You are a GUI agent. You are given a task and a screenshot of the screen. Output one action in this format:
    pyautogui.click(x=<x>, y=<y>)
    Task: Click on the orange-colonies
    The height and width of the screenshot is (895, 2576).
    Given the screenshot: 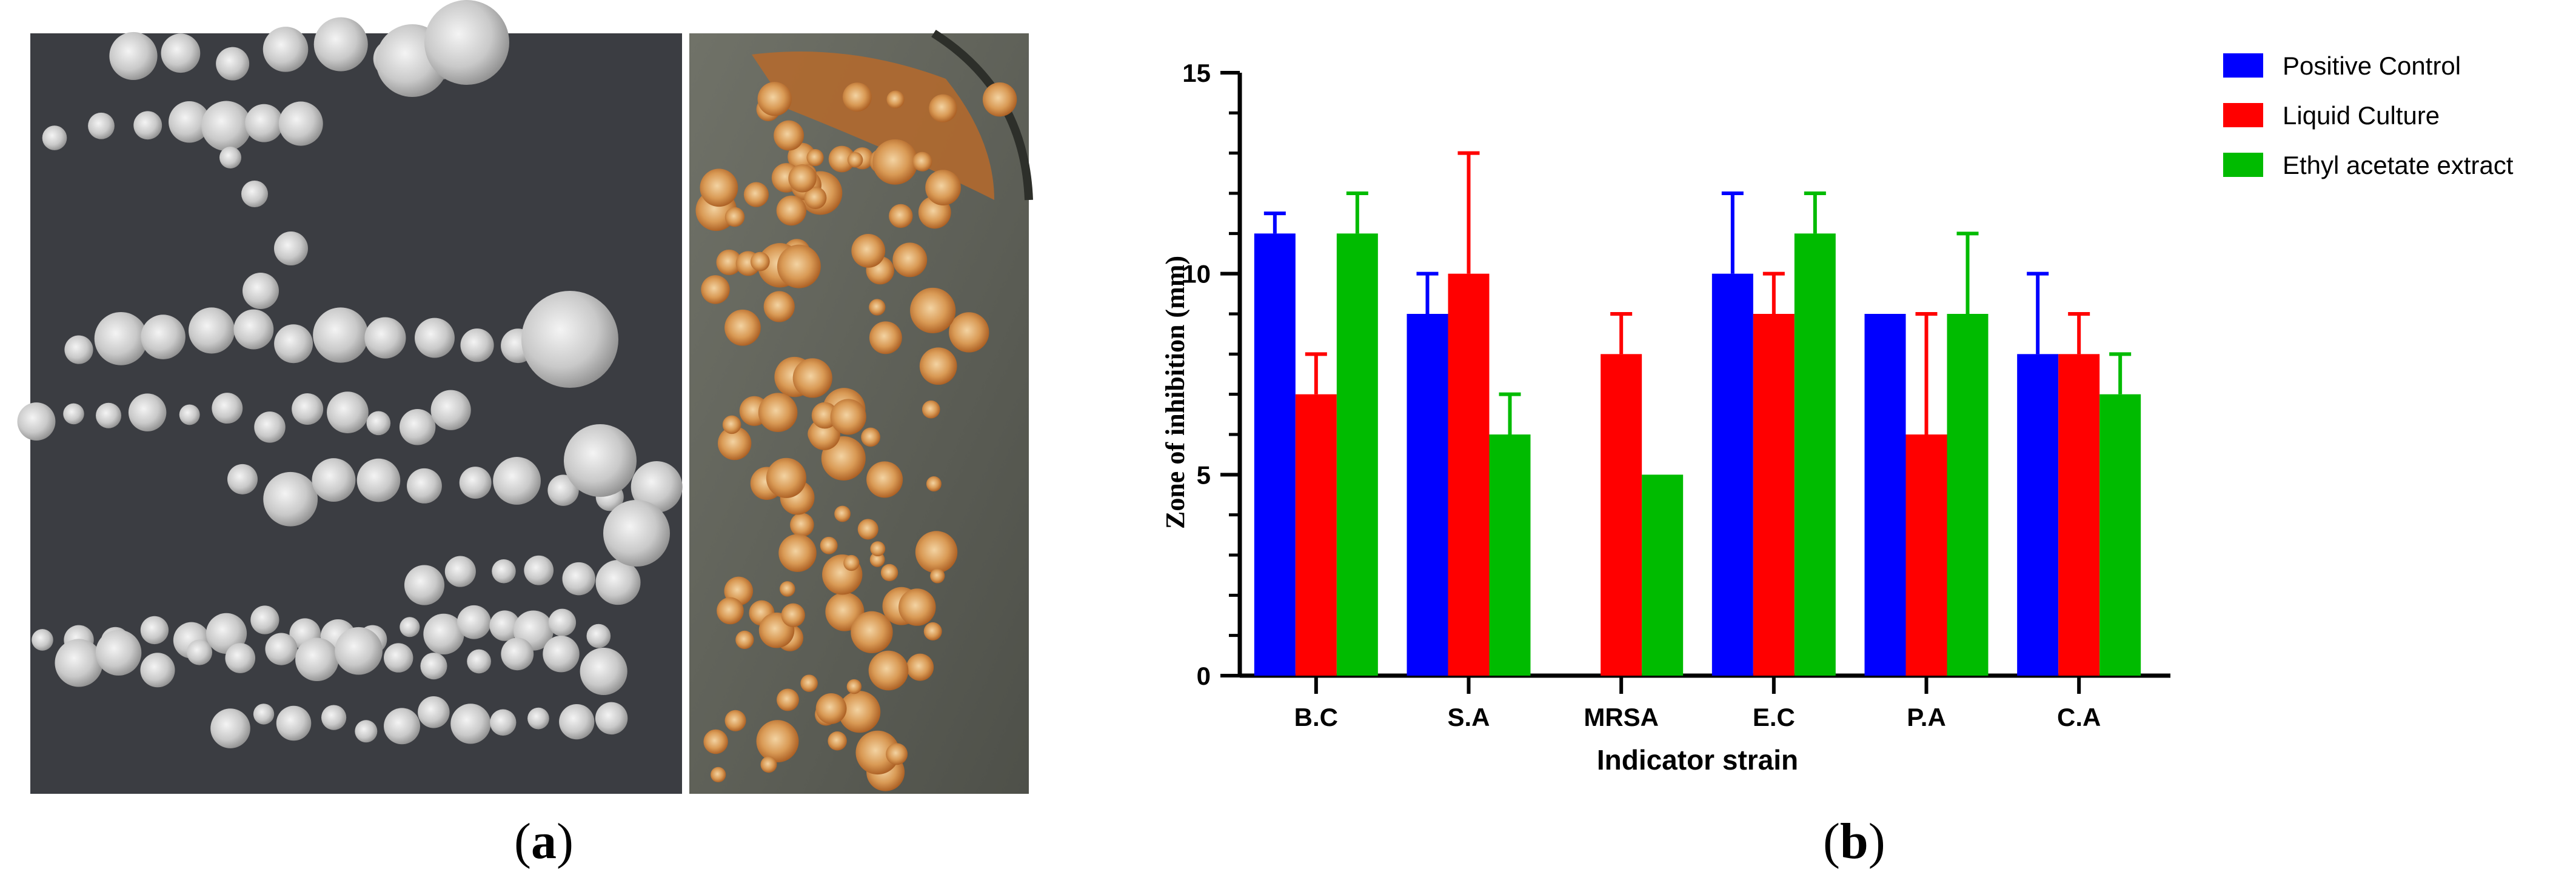 What is the action you would take?
    pyautogui.click(x=856, y=422)
    